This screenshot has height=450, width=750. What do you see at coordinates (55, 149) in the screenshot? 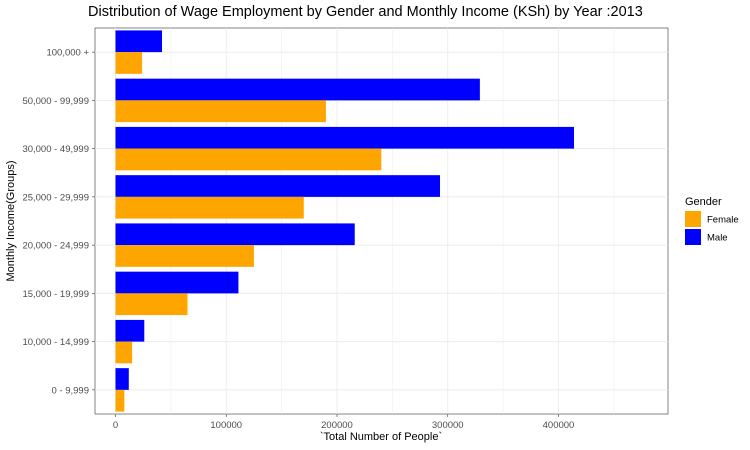
I see `y-tick-label: 30,000 - 49,999` at bounding box center [55, 149].